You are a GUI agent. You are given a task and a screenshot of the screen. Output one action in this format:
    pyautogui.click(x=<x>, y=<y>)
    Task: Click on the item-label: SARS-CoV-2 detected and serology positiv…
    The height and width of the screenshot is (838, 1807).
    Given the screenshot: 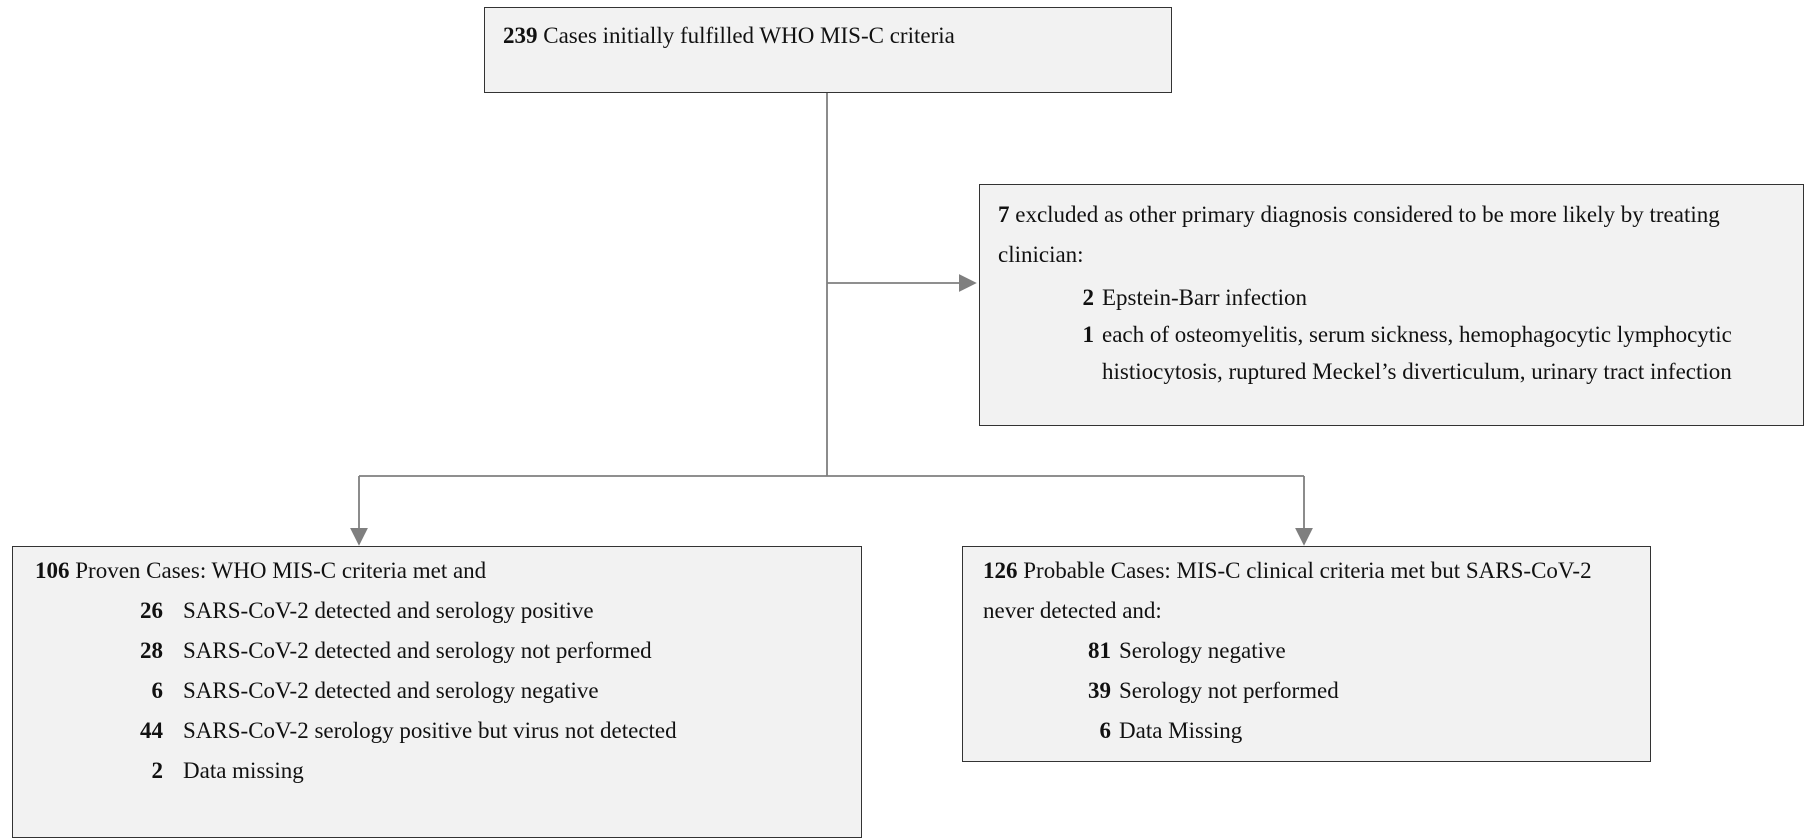 What is the action you would take?
    pyautogui.click(x=388, y=610)
    